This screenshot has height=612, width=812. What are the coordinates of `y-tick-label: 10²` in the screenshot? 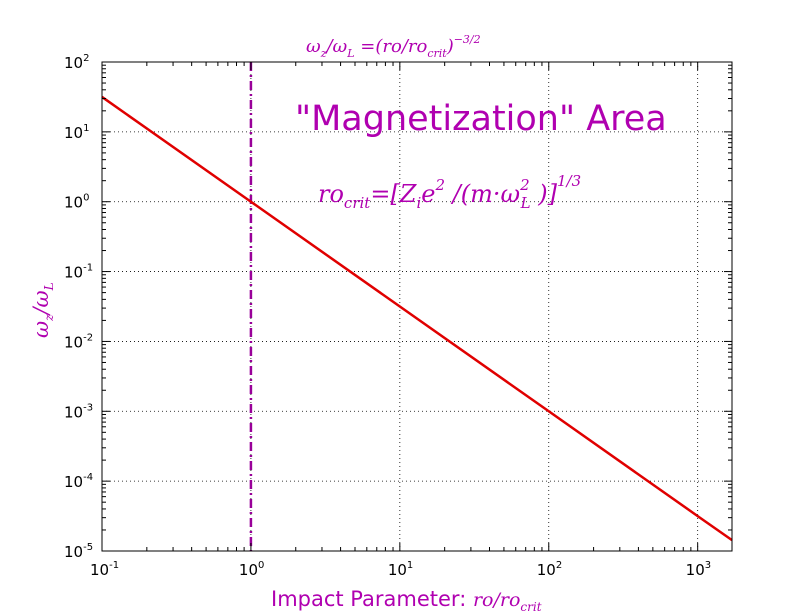 It's located at (76, 62).